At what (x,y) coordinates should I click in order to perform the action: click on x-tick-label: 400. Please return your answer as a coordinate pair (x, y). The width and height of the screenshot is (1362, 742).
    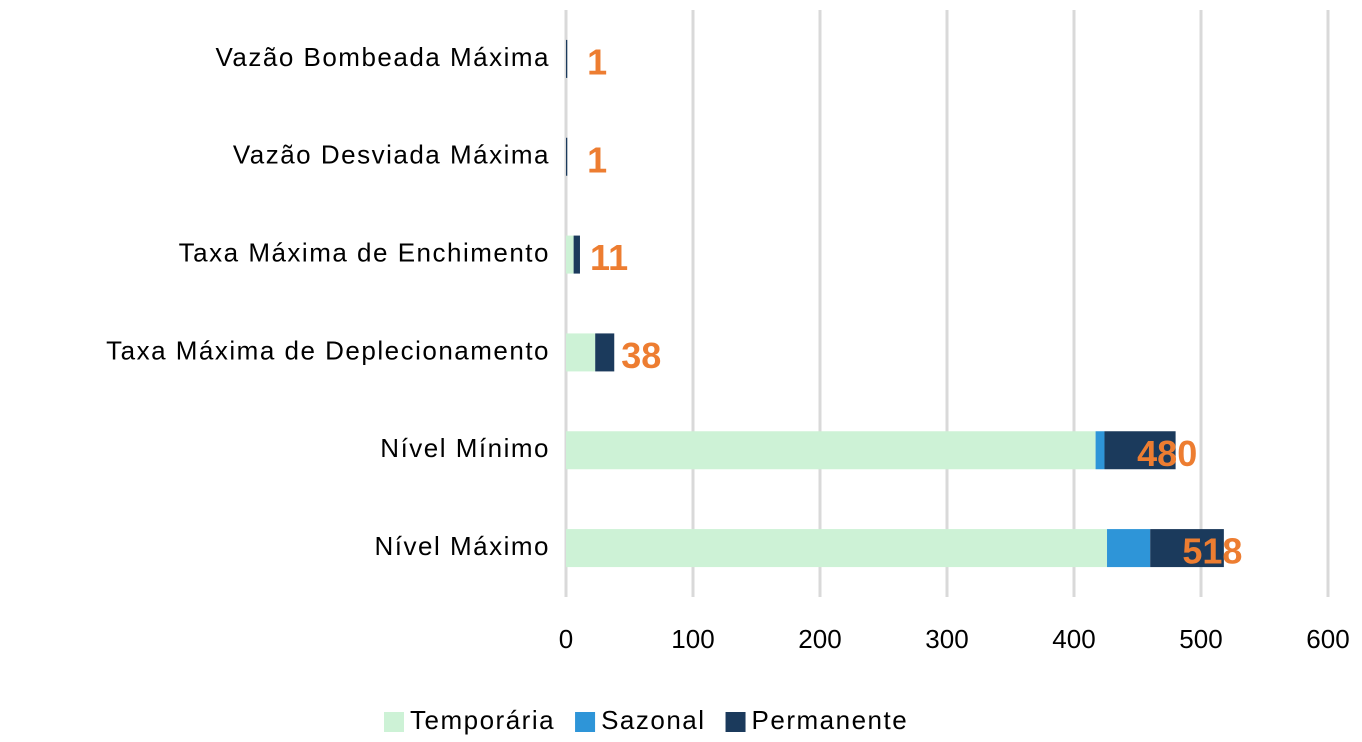
    Looking at the image, I should click on (1073, 639).